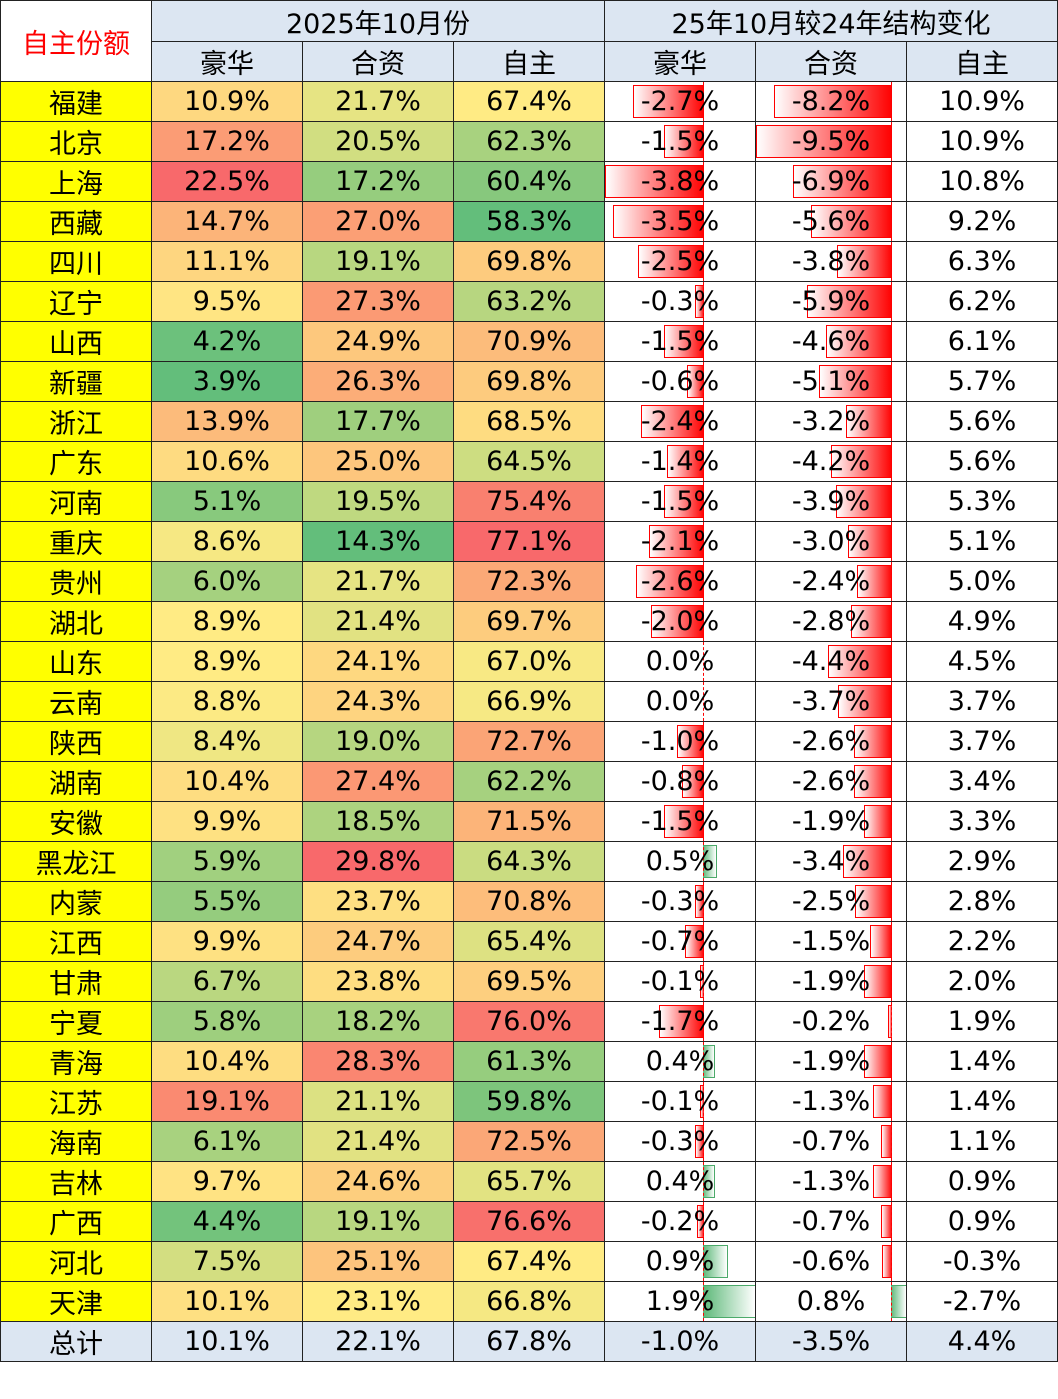  I want to click on change-jv-cell: -0.7%, so click(831, 1141).